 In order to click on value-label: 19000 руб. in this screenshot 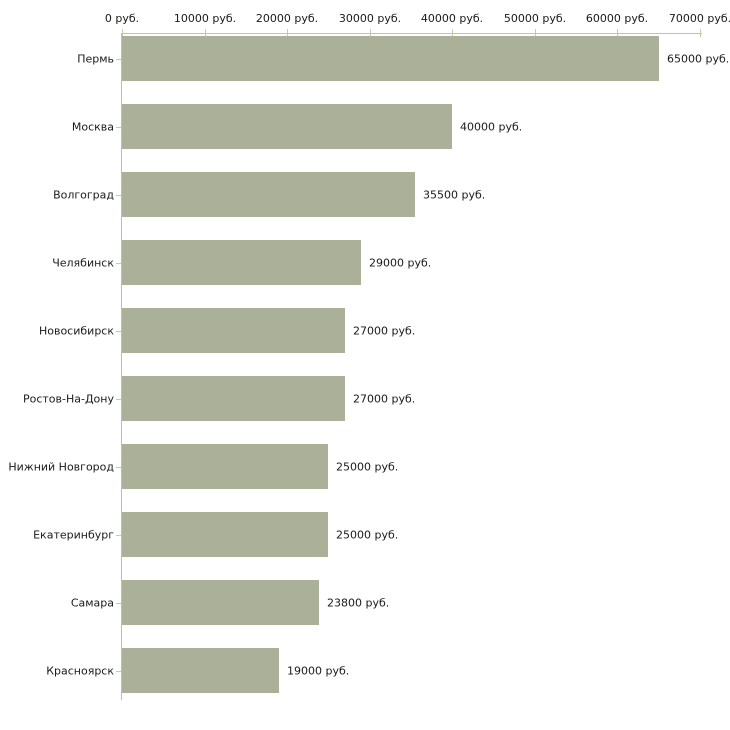, I will do `click(318, 671)`.